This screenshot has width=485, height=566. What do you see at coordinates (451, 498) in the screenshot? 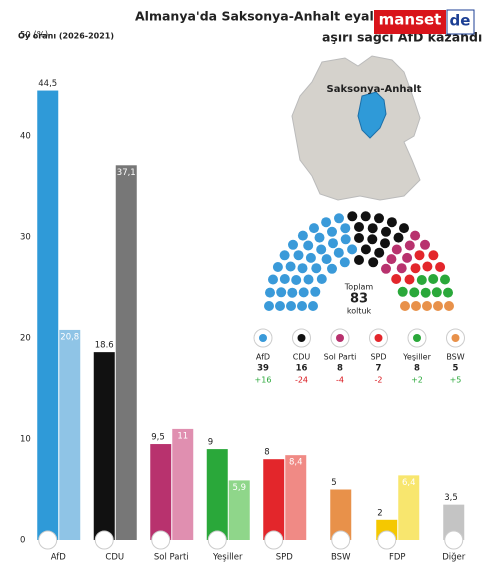
I see `value-label: 3,5` at bounding box center [451, 498].